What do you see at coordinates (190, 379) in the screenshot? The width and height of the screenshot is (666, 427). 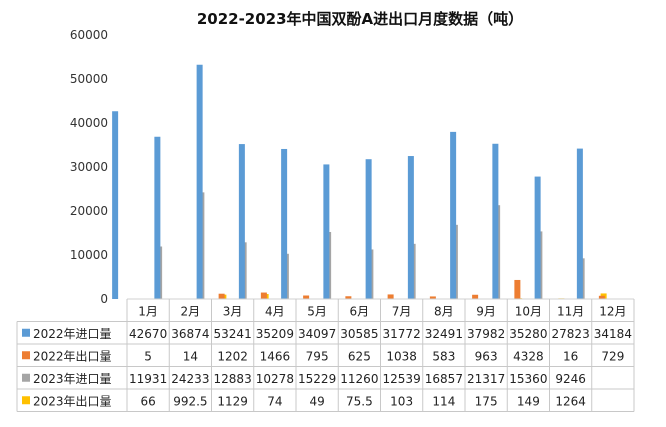 I see `data-label: 24233` at bounding box center [190, 379].